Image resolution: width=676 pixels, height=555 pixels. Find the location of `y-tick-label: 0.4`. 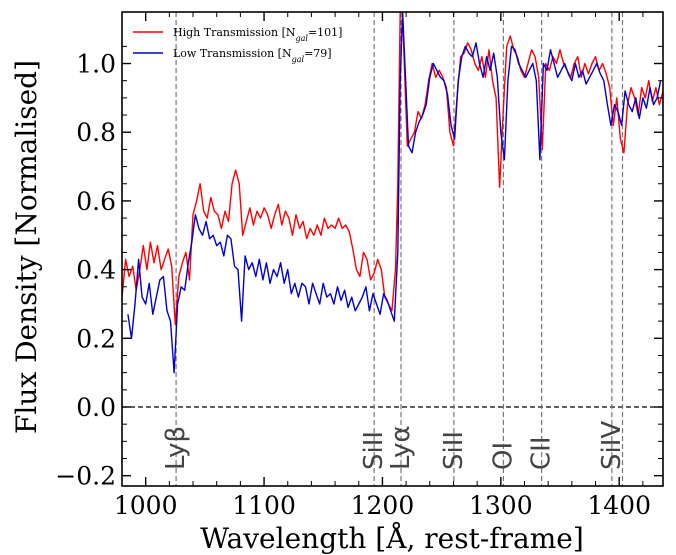

y-tick-label: 0.4 is located at coordinates (96, 270).